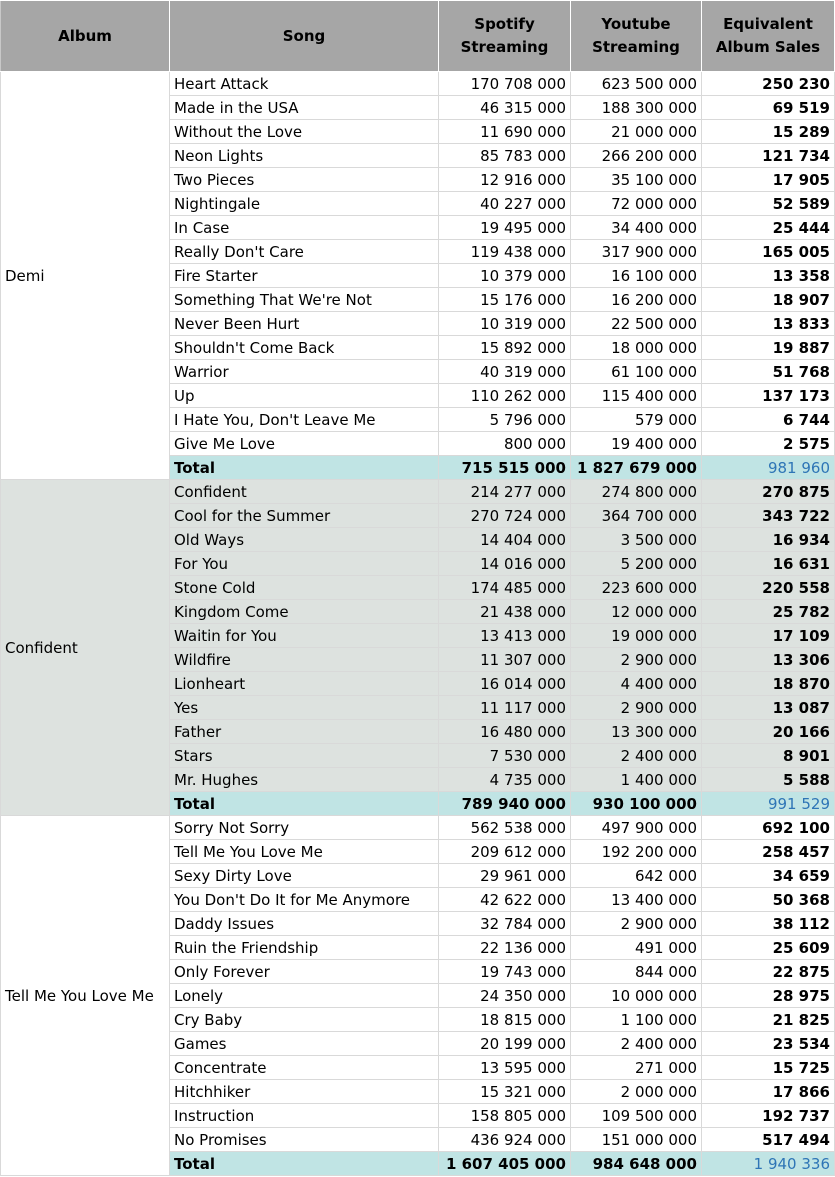 The width and height of the screenshot is (835, 1177). I want to click on table-row: Old Ways 14 404 000 3 500 000 16 934, so click(418, 539).